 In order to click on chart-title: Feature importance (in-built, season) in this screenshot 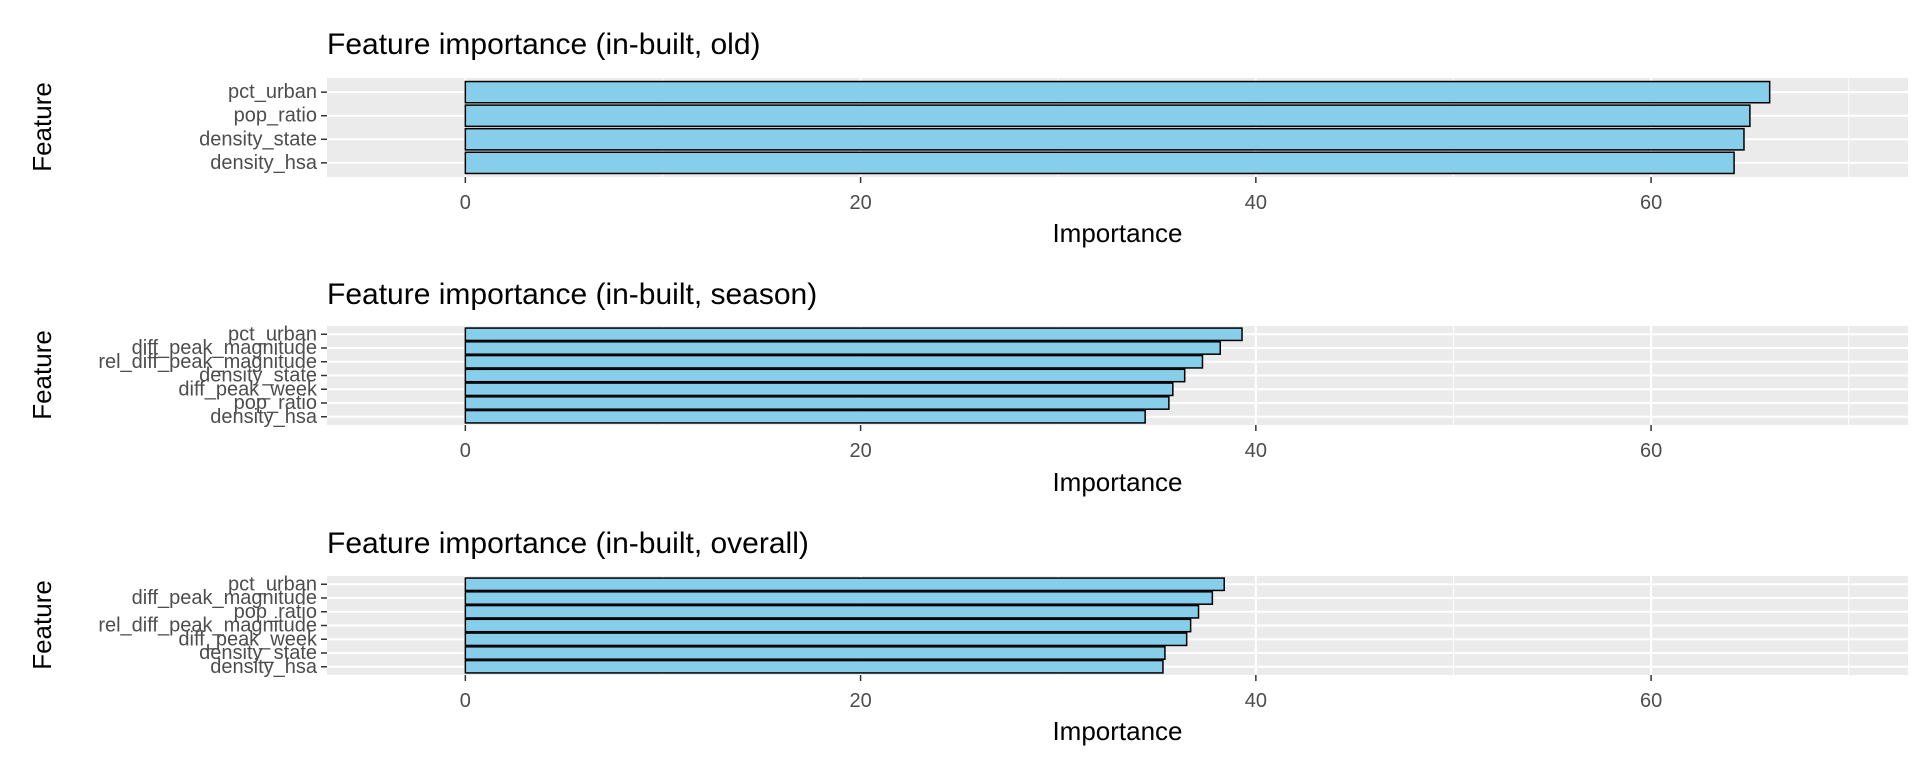, I will do `click(572, 294)`.